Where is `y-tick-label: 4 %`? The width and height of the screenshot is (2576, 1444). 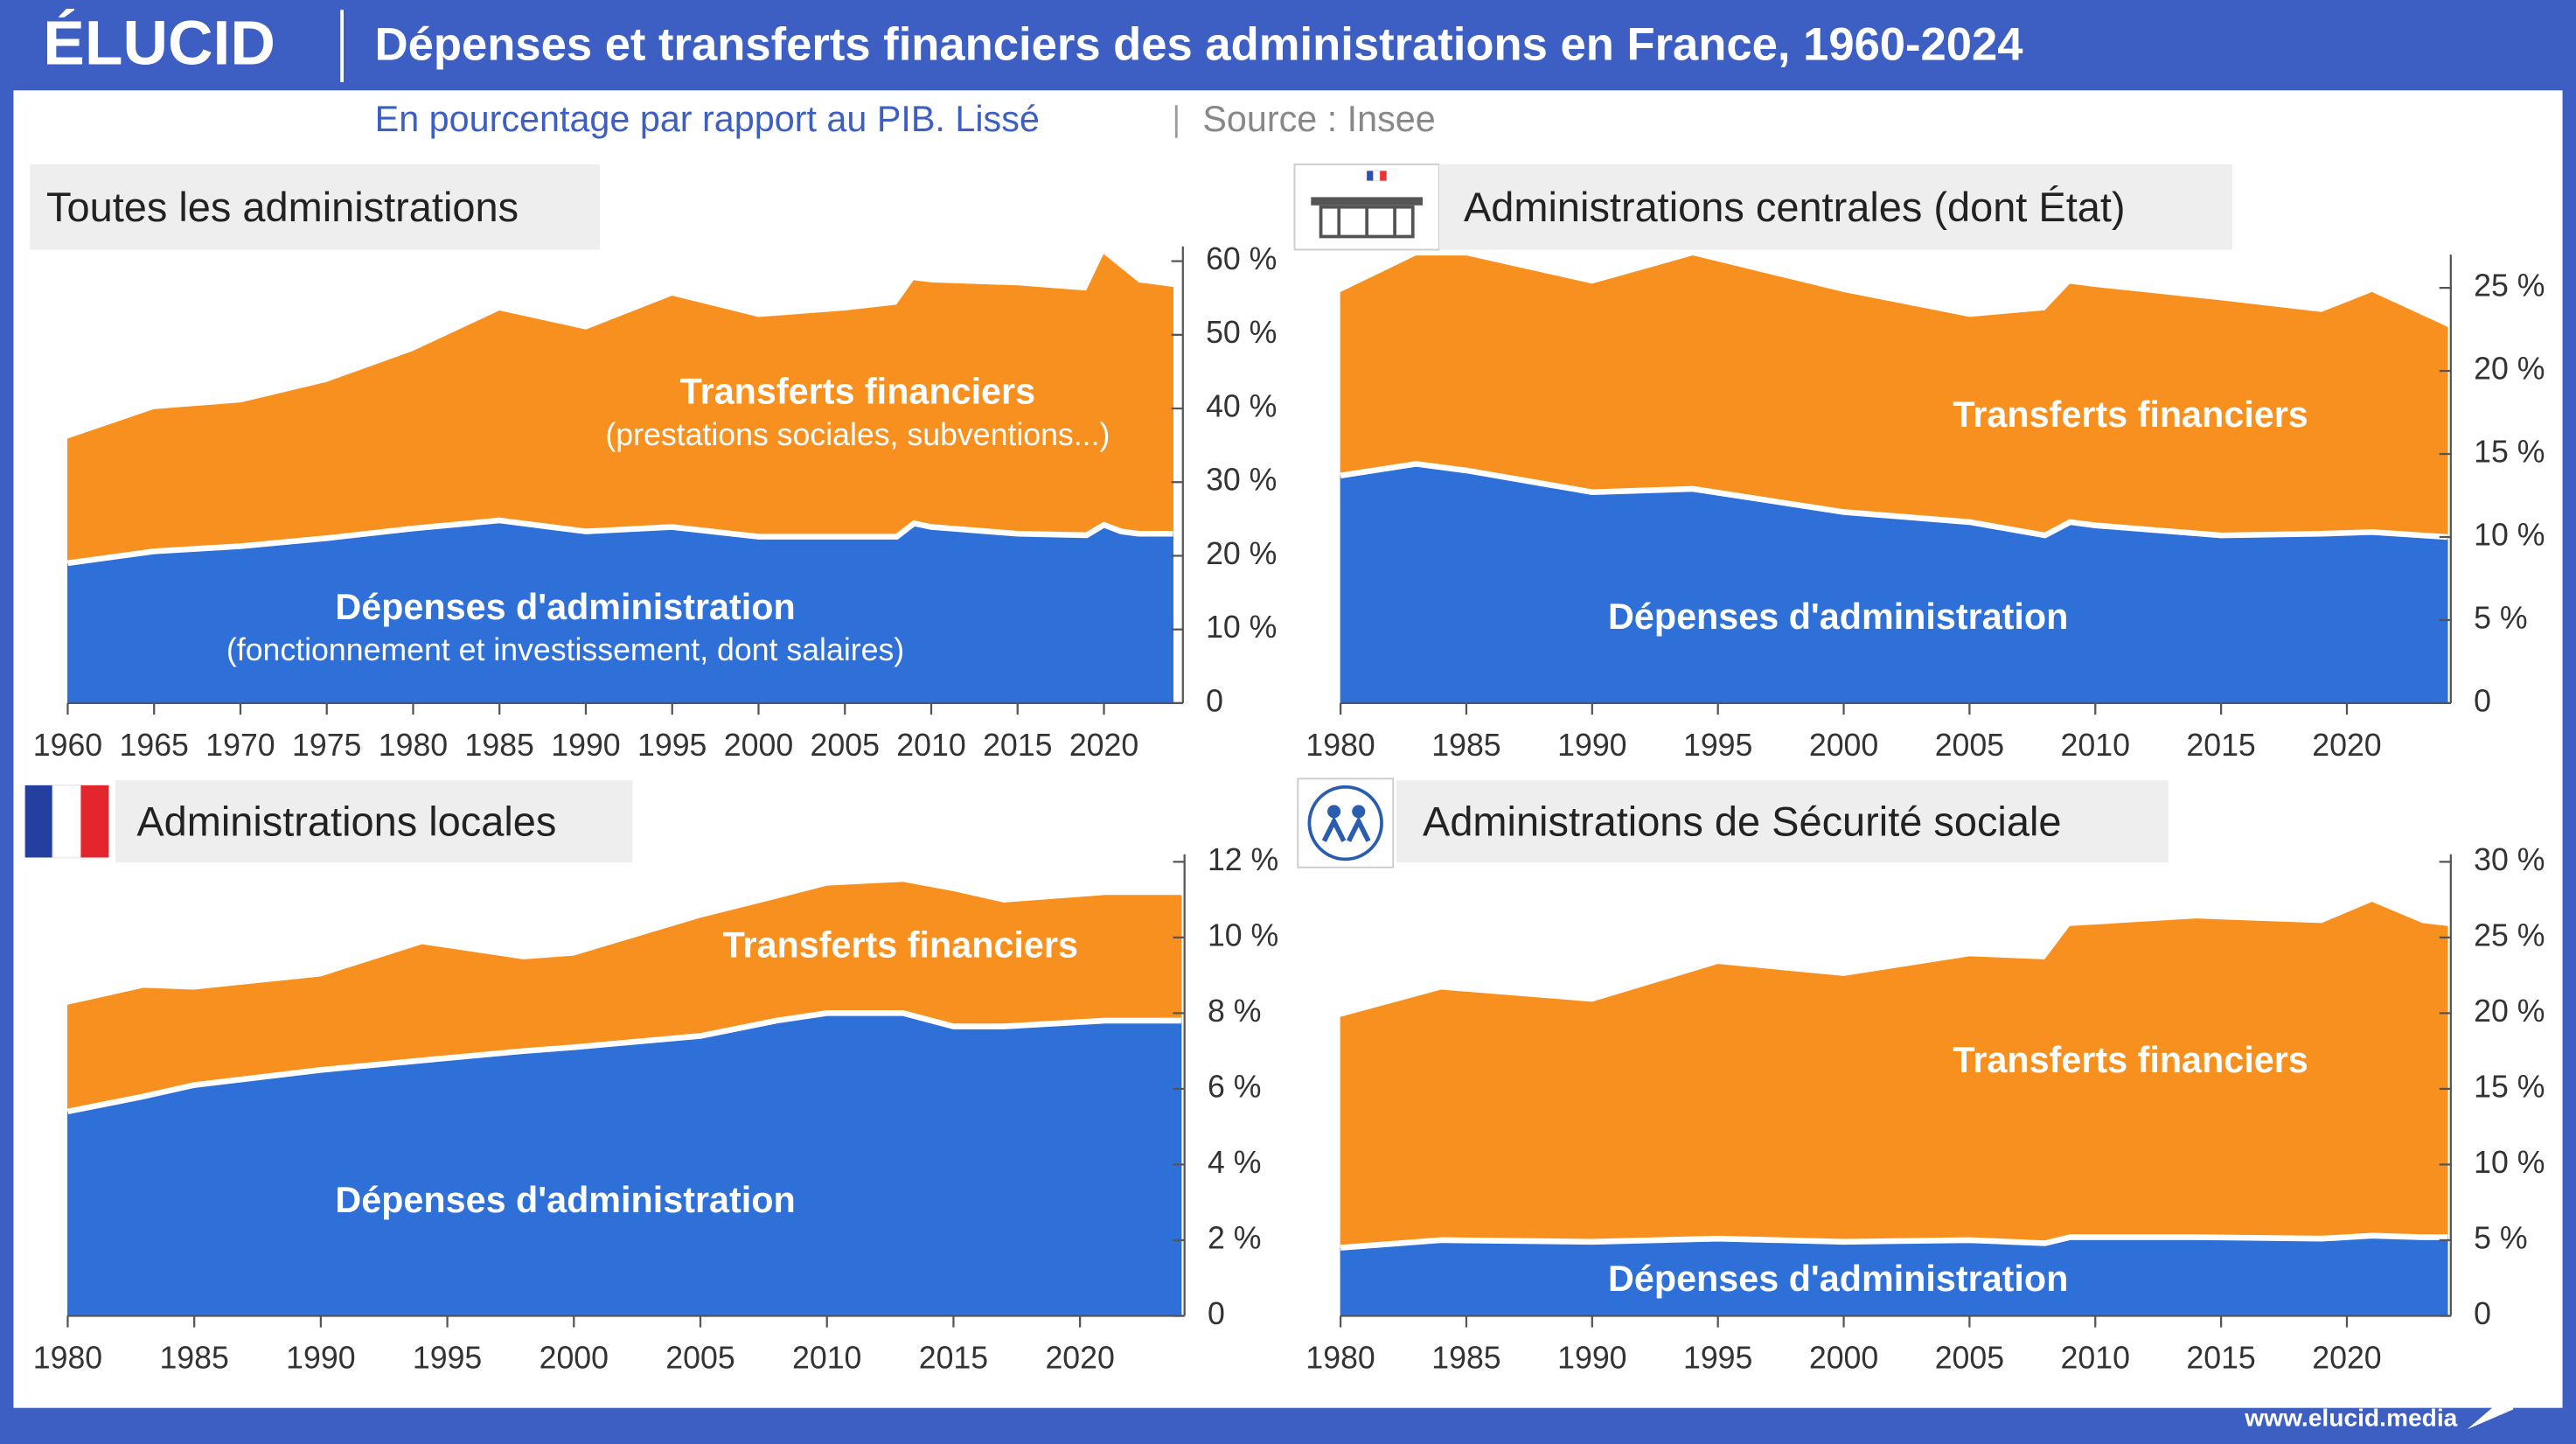 y-tick-label: 4 % is located at coordinates (1234, 1162).